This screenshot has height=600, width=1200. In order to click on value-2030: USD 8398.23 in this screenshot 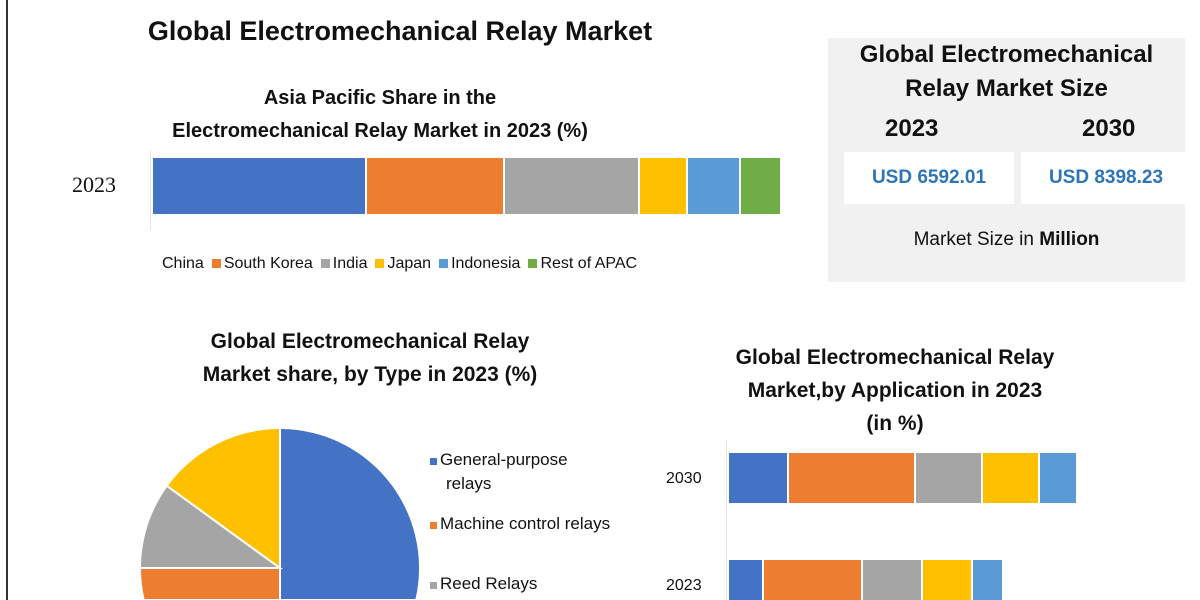, I will do `click(1106, 178)`.